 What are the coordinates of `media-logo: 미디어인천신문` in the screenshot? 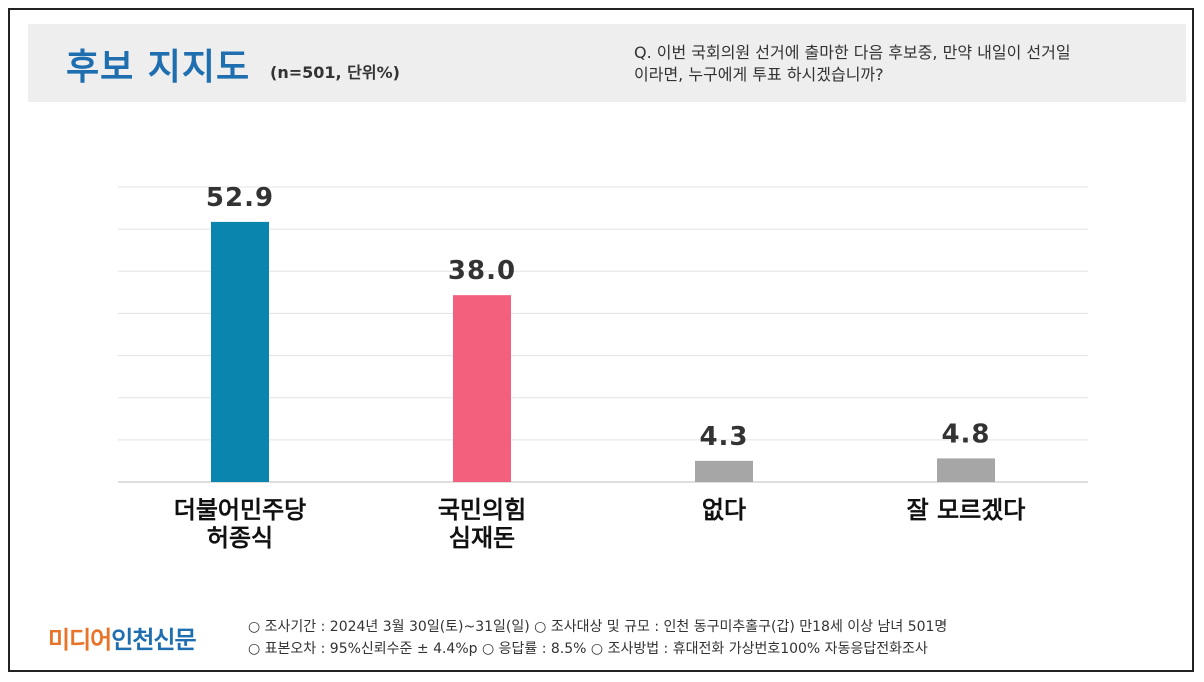 It's located at (122, 637).